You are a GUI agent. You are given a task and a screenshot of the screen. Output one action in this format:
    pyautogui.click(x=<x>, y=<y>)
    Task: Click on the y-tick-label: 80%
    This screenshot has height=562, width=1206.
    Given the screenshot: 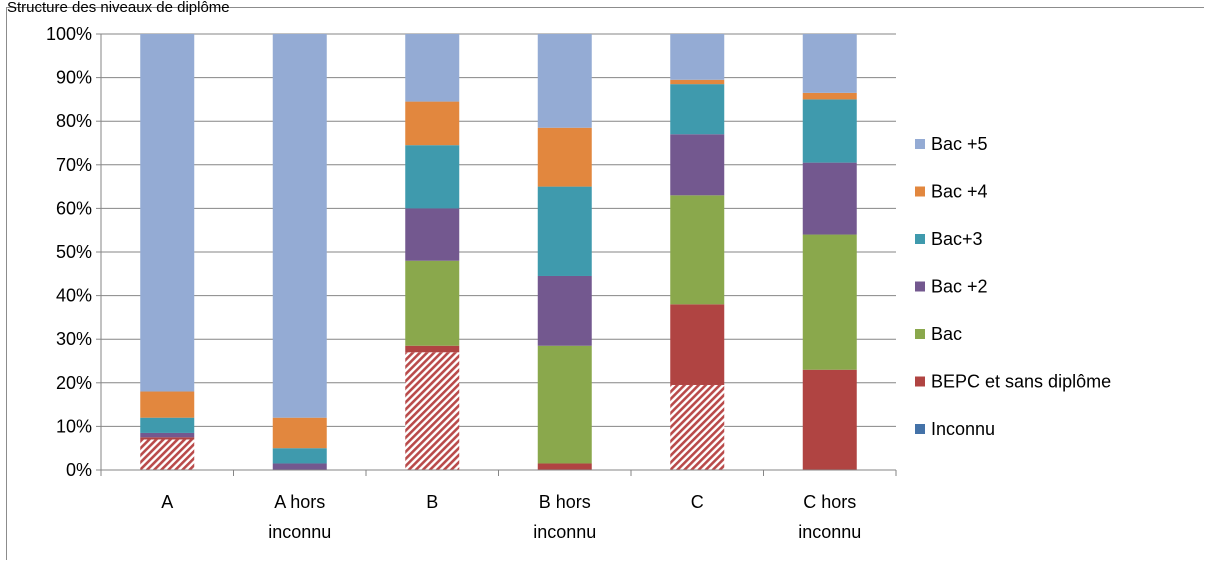 What is the action you would take?
    pyautogui.click(x=74, y=121)
    